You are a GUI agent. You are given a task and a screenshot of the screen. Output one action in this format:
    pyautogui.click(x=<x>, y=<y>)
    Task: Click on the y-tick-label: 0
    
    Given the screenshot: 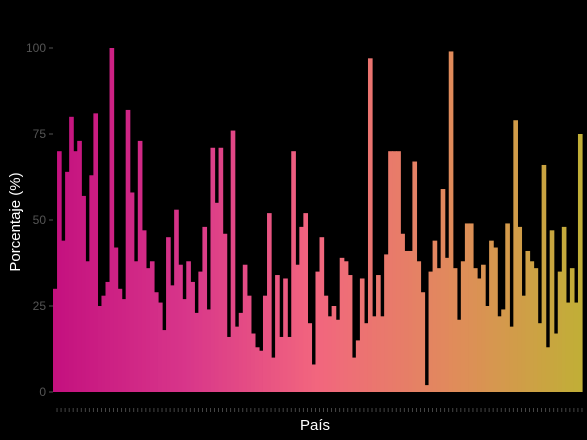 What is the action you would take?
    pyautogui.click(x=42, y=392)
    